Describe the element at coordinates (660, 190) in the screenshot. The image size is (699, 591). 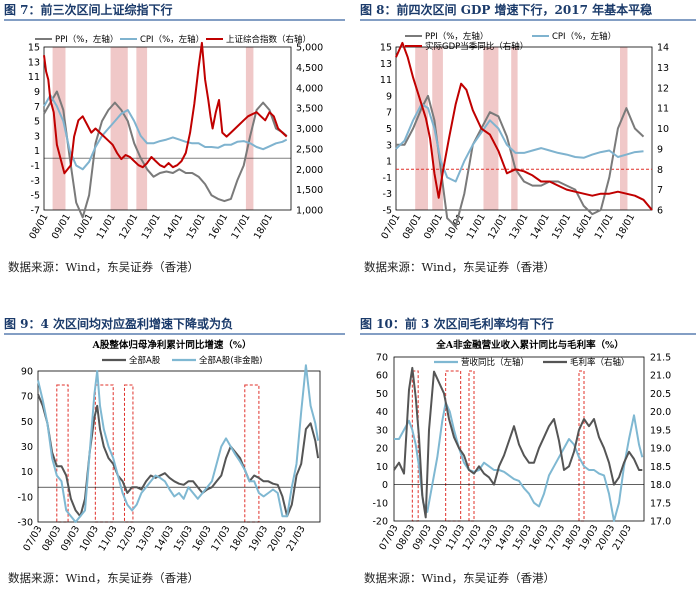
I see `y2-tick-label: 7` at that location.